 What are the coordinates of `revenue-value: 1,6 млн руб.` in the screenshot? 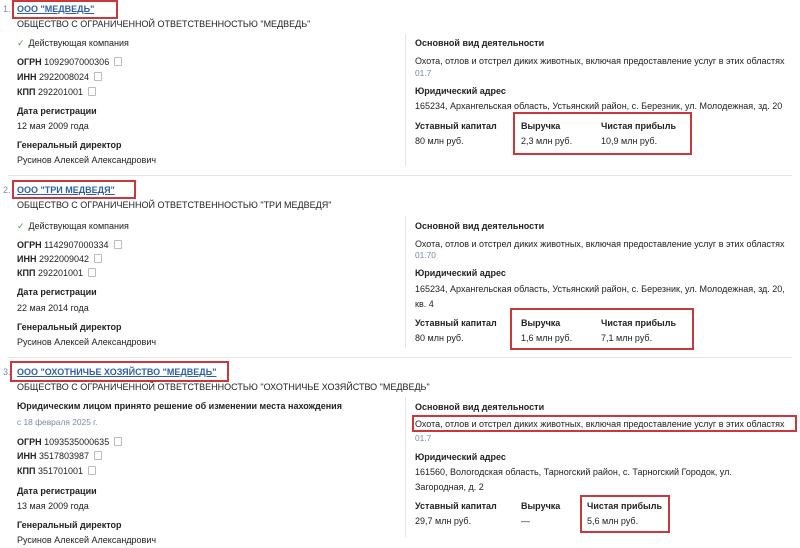 It's located at (547, 338).